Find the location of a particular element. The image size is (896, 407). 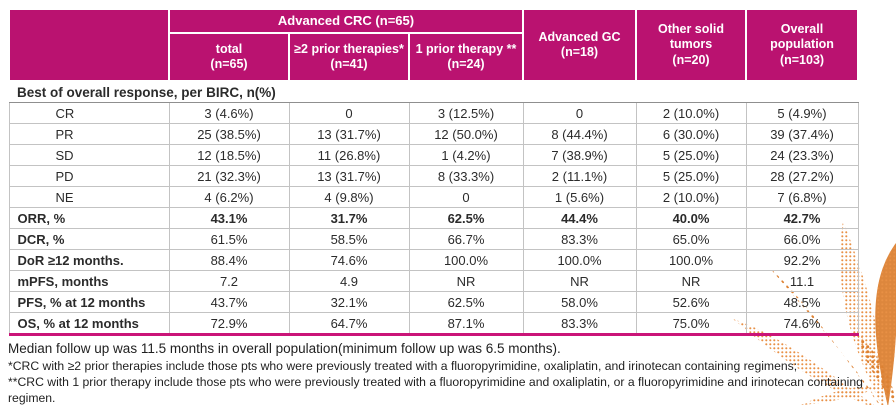

table-cell: 12 (18.5%) is located at coordinates (229, 155).